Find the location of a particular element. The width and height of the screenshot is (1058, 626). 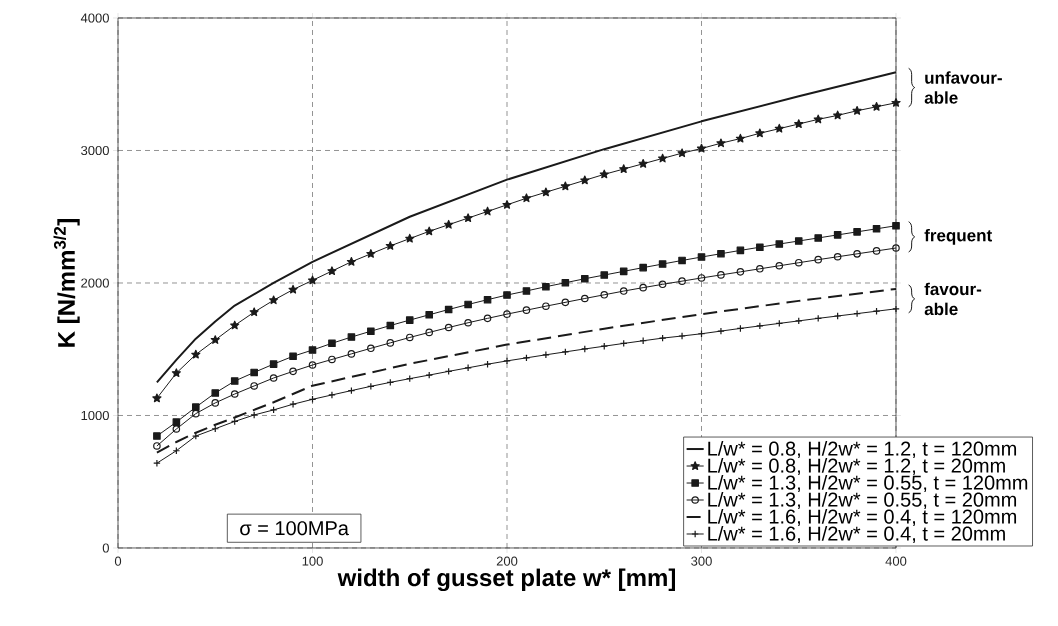

x-tick-label: 400 is located at coordinates (896, 561).